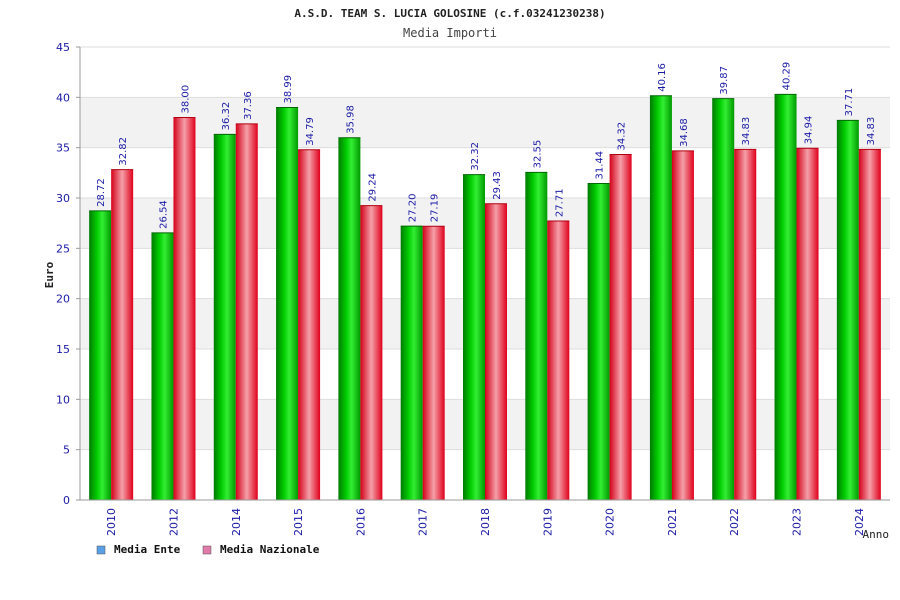 The width and height of the screenshot is (900, 600). Describe the element at coordinates (662, 77) in the screenshot. I see `value-label-media-ente-2021: 40.16` at that location.